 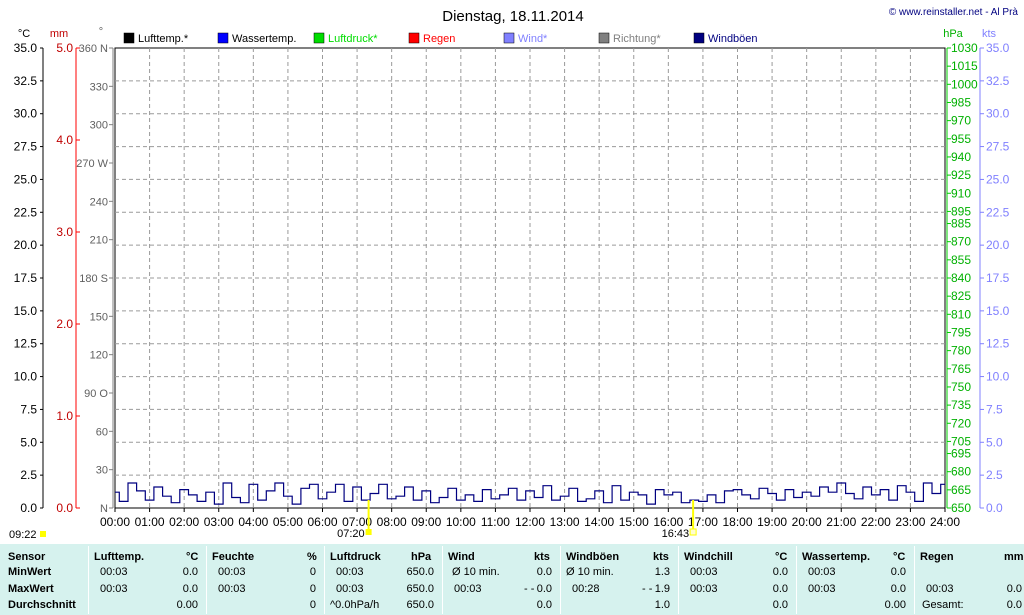 I want to click on pressure-tick-label: 680, so click(x=961, y=472).